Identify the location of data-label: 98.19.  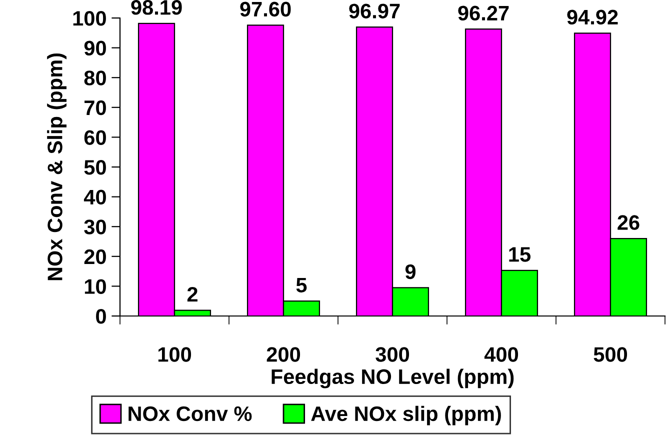
(156, 7).